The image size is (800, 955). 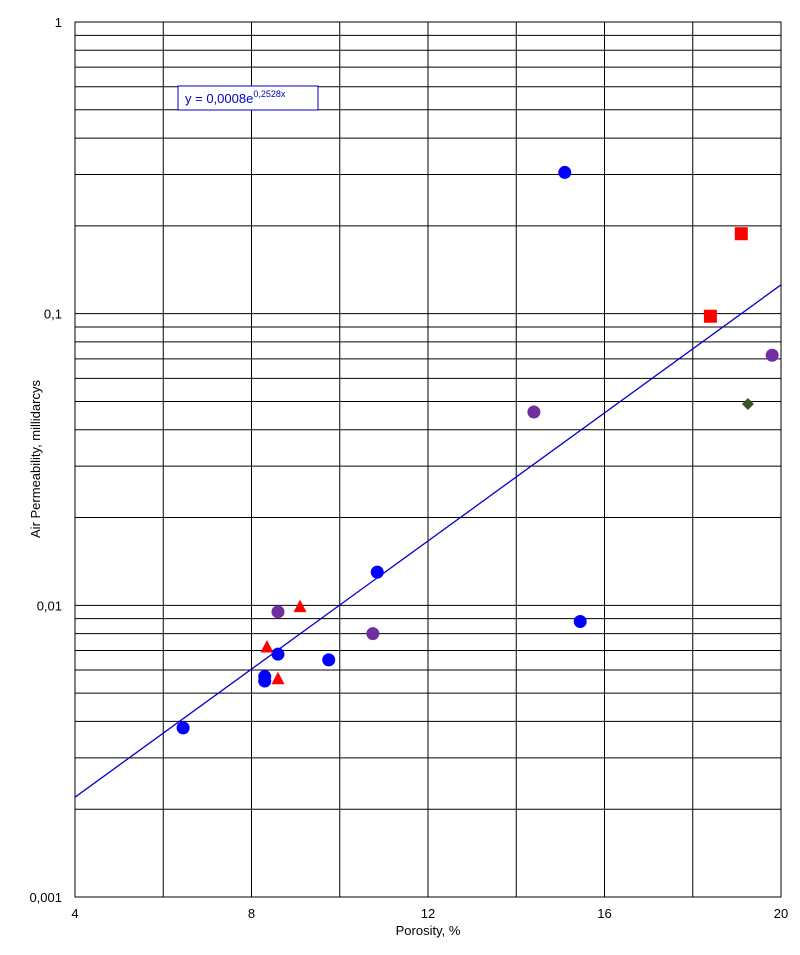 I want to click on x-tick-label: 20, so click(x=781, y=913).